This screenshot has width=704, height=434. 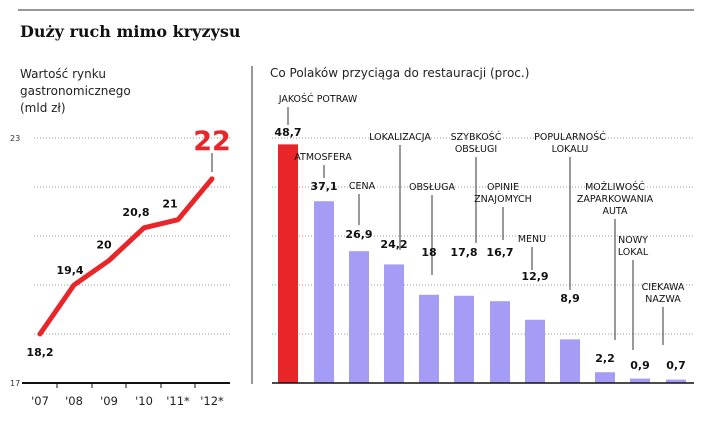 I want to click on bar-value-label: 17,8, so click(x=463, y=252).